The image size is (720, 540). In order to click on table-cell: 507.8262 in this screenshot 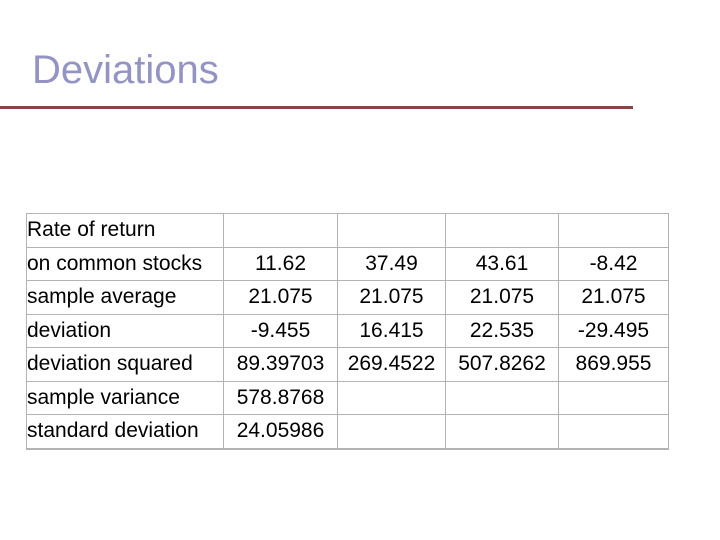, I will do `click(502, 364)`.